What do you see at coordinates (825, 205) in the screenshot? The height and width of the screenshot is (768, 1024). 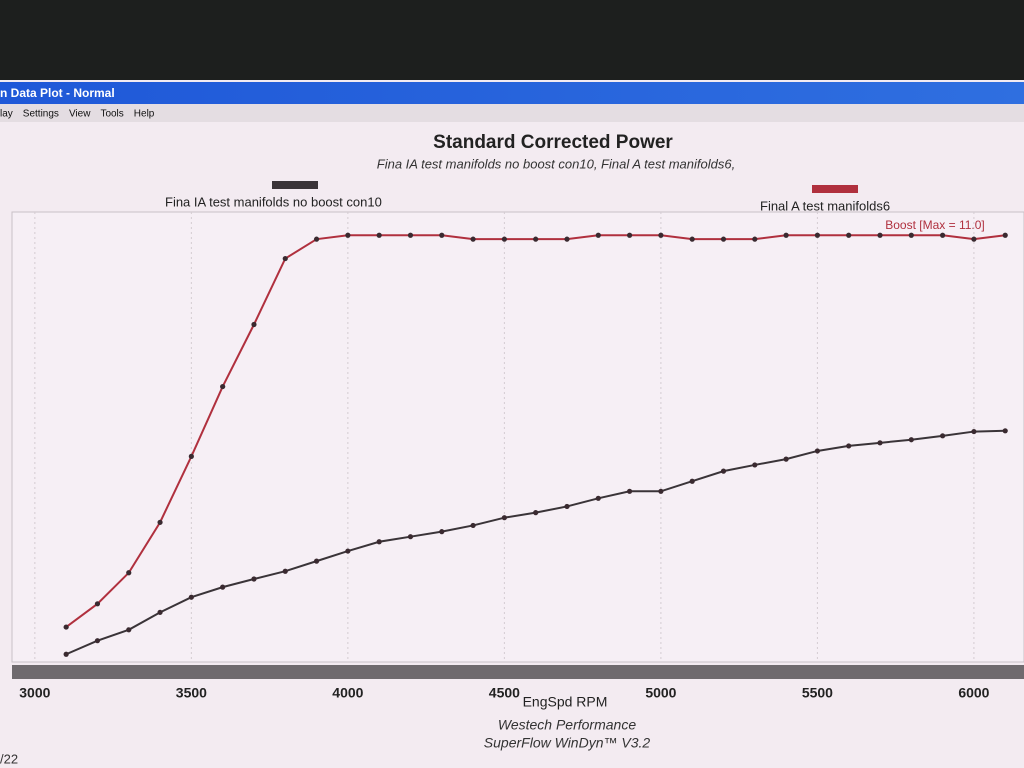 I see `legend-label: Final A test manifolds6` at bounding box center [825, 205].